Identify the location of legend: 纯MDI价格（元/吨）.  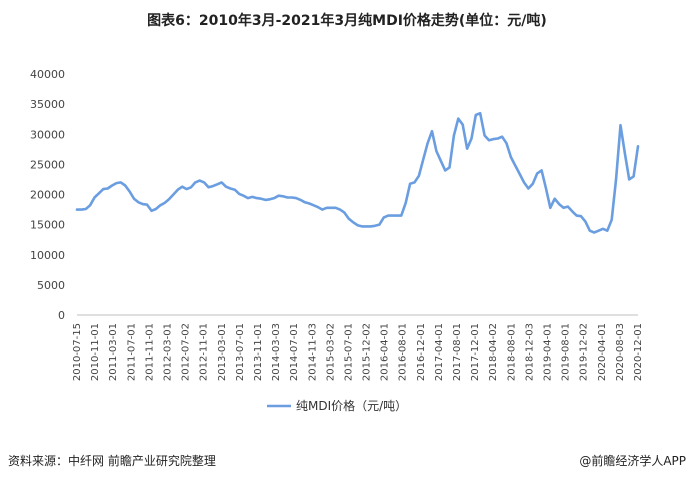
(337, 405).